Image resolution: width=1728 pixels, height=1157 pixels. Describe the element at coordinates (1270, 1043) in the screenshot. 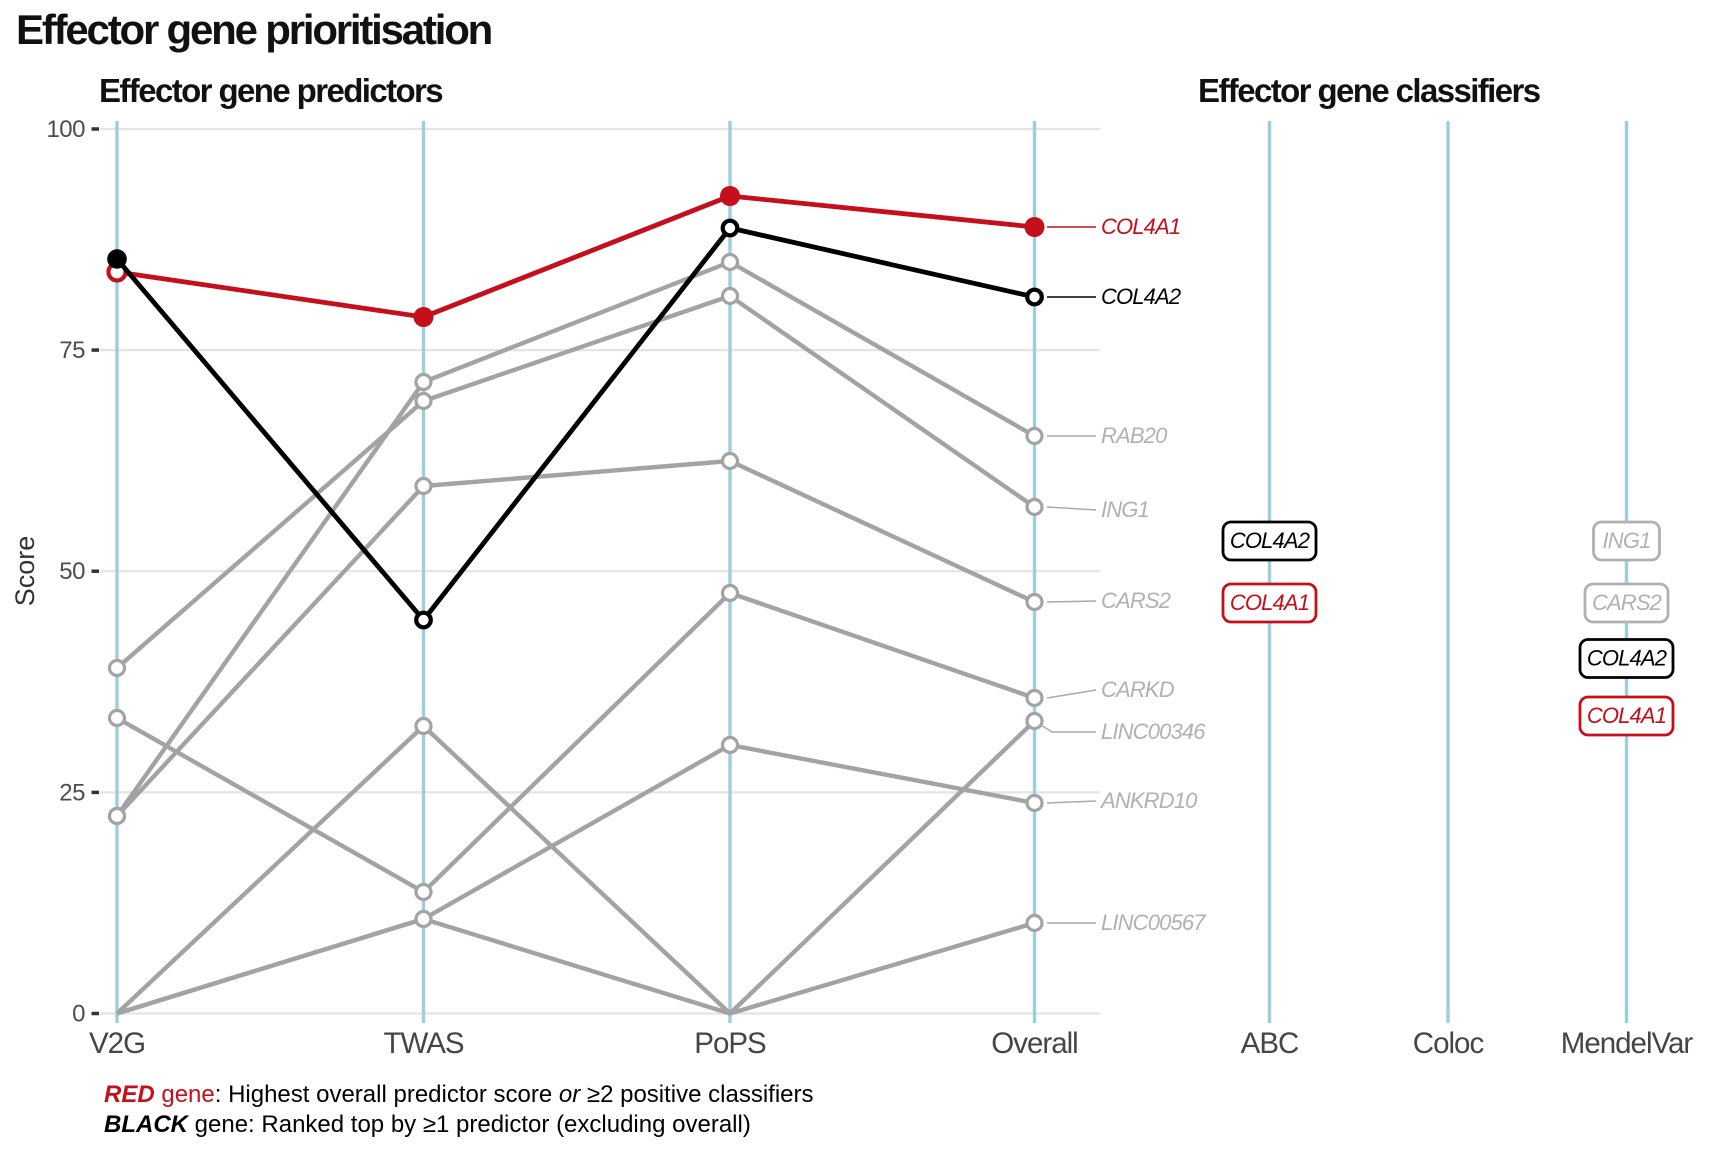

I see `svg-text: ABC` at that location.